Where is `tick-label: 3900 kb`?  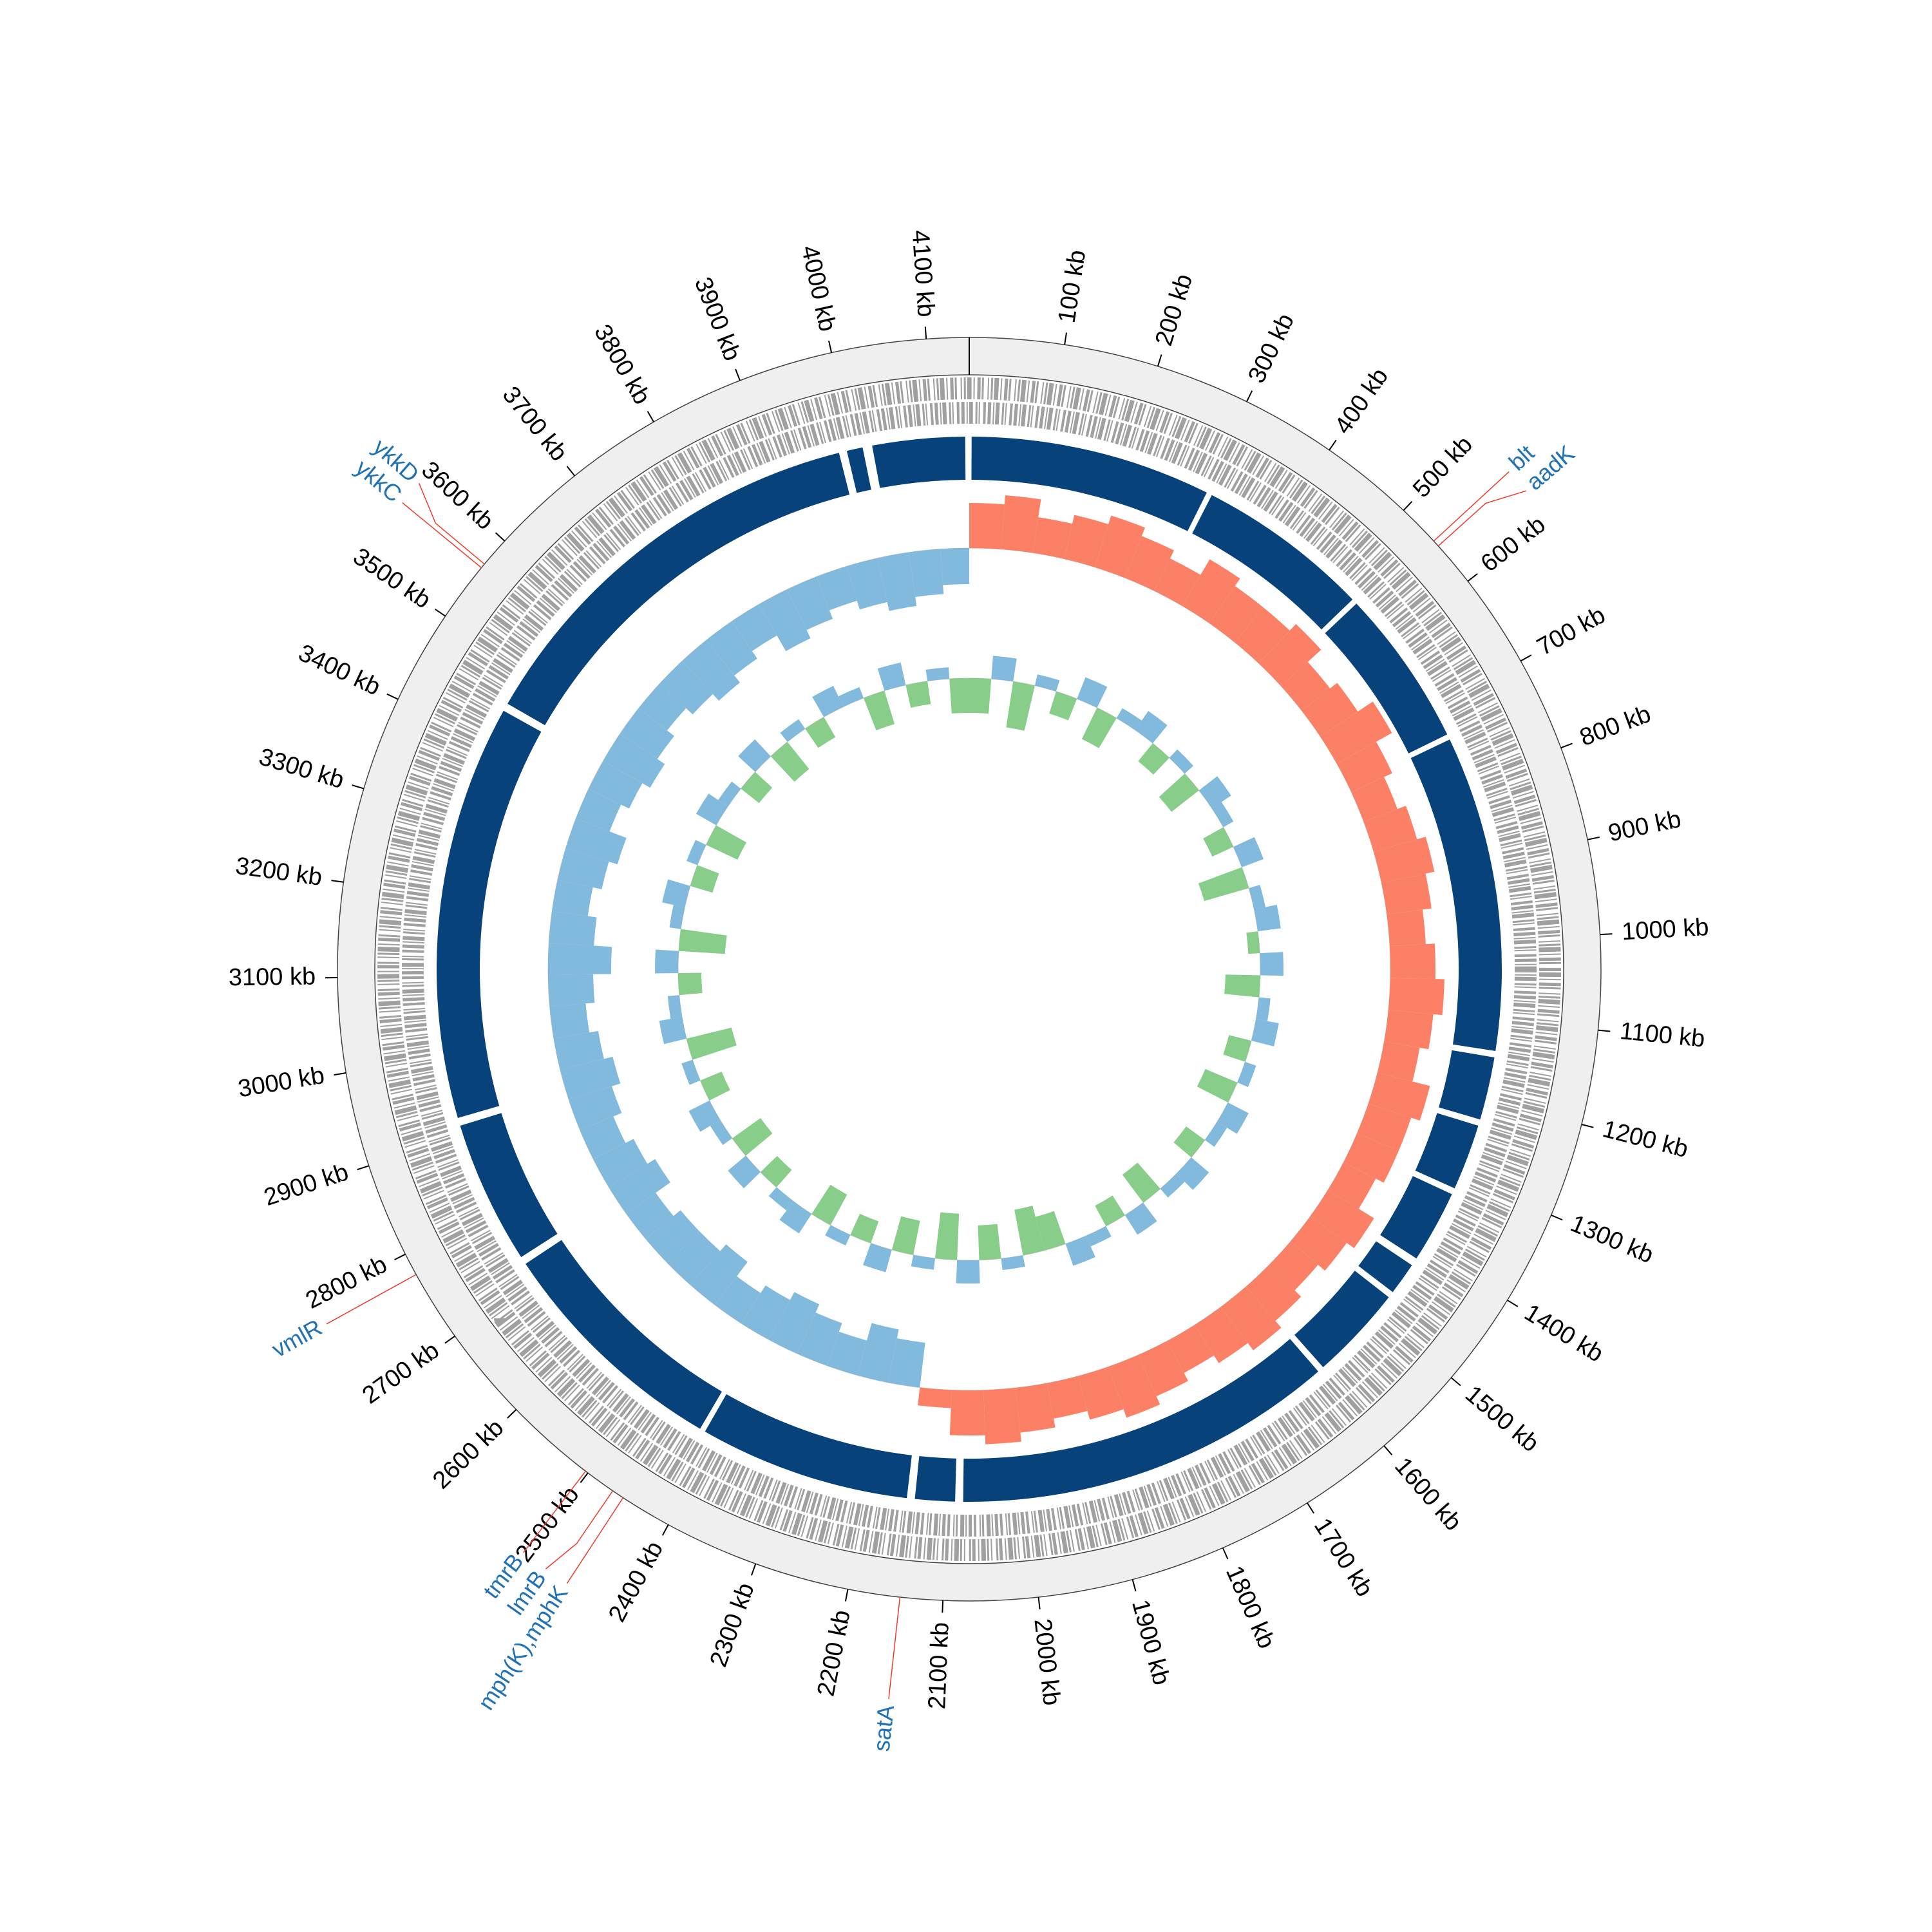
tick-label: 3900 kb is located at coordinates (717, 319).